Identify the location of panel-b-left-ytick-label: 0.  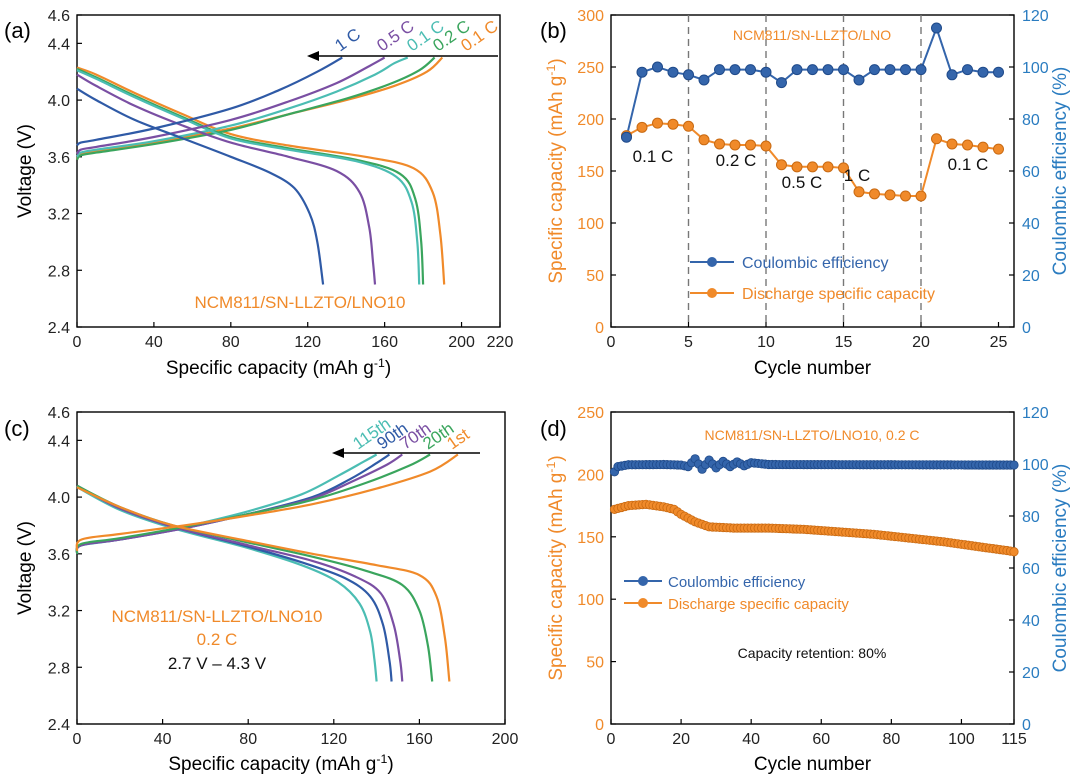
(599, 328).